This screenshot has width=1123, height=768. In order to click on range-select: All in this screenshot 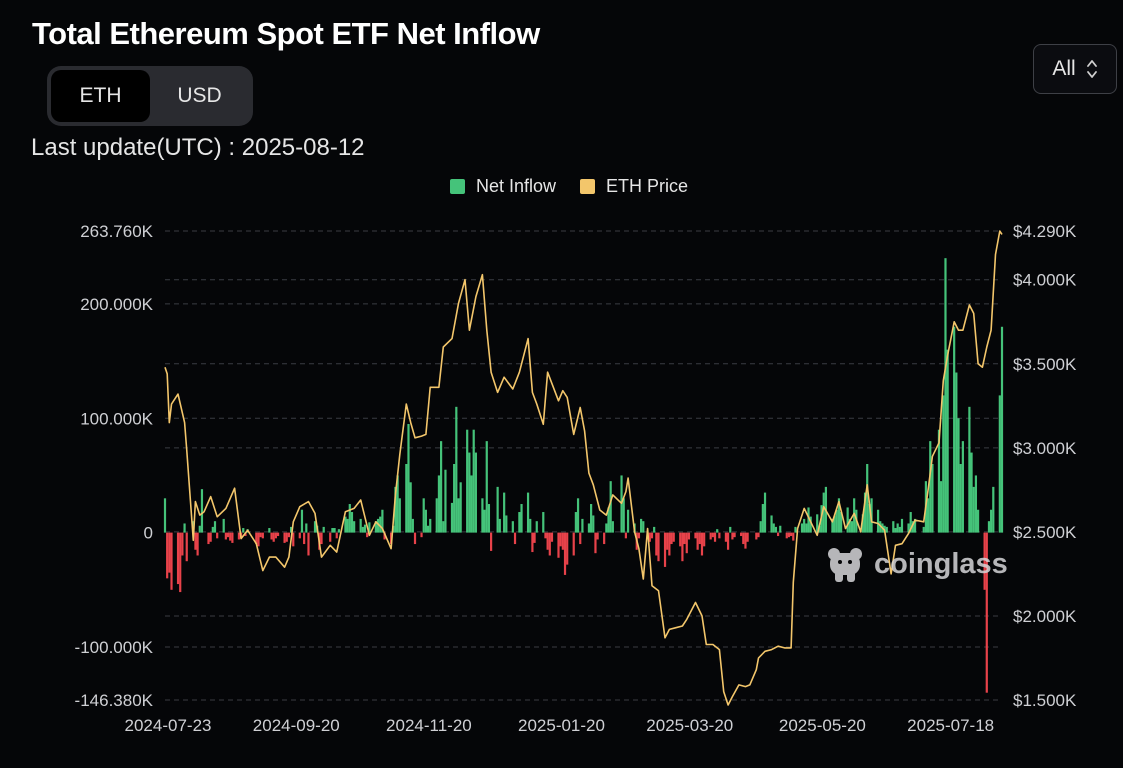, I will do `click(1075, 69)`.